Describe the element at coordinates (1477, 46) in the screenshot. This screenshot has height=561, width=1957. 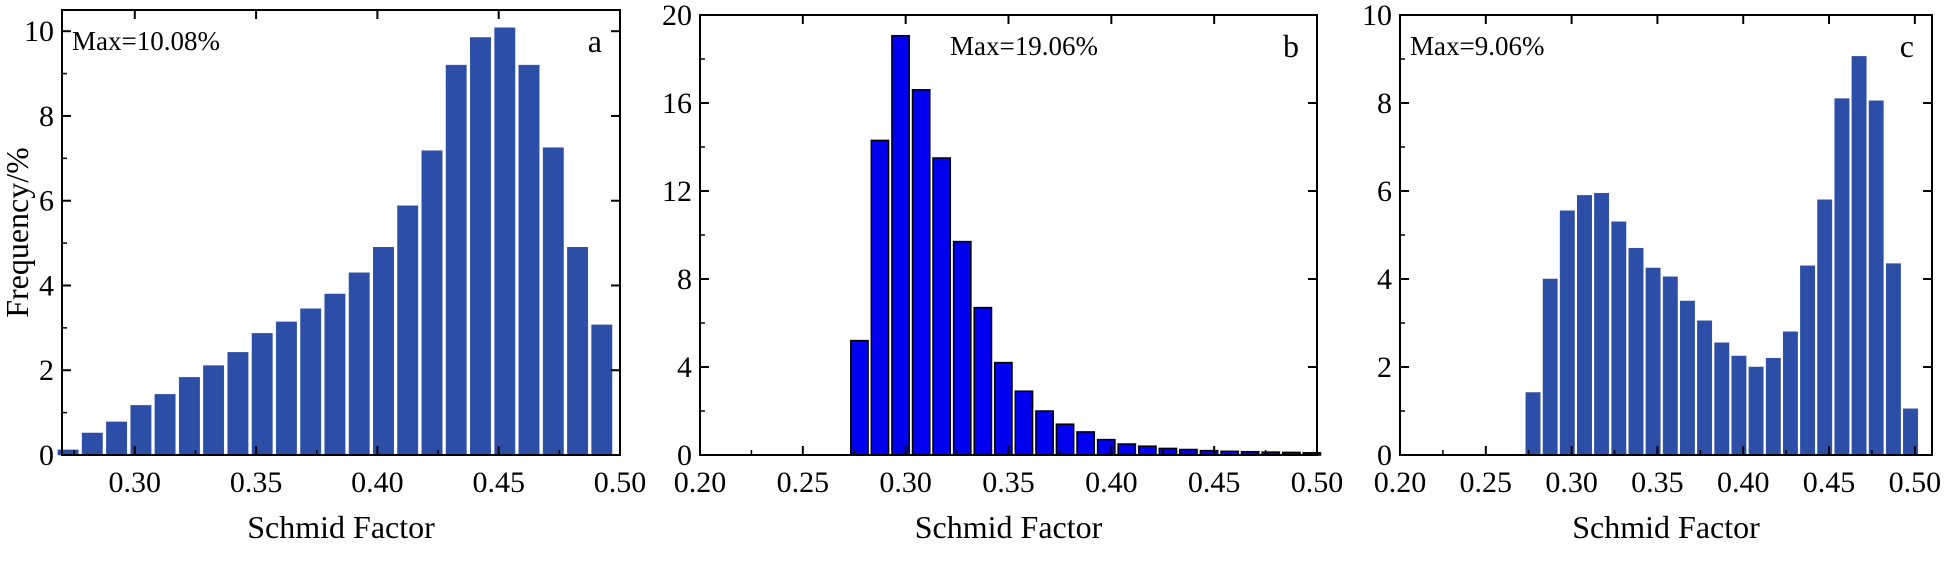
I see `max-annotation: Max=9.06%` at that location.